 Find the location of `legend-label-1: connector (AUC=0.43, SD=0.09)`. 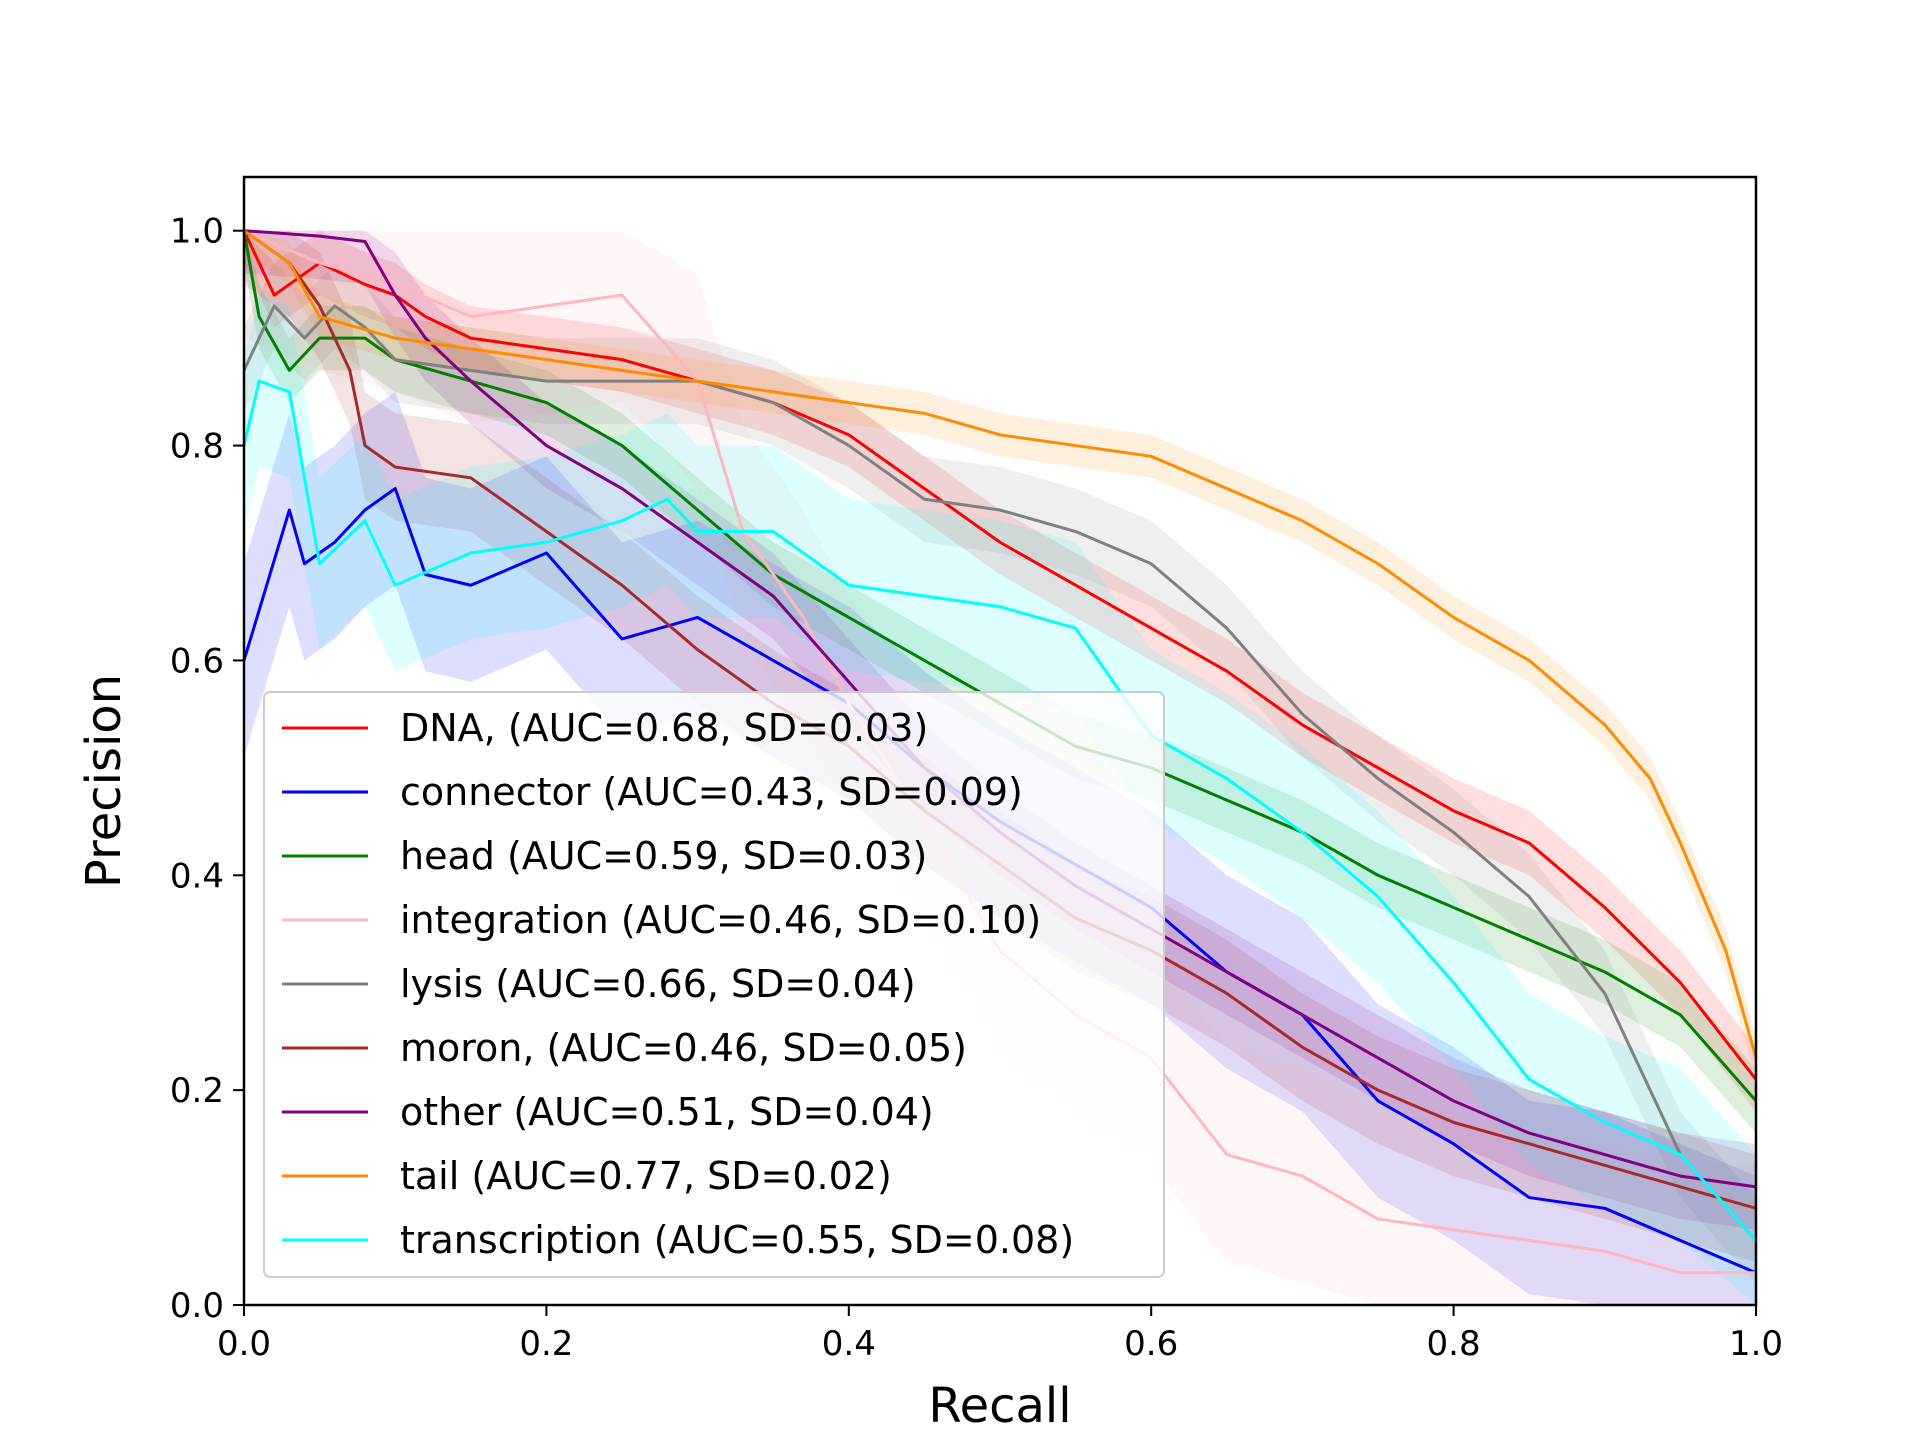

legend-label-1: connector (AUC=0.43, SD=0.09) is located at coordinates (711, 792).